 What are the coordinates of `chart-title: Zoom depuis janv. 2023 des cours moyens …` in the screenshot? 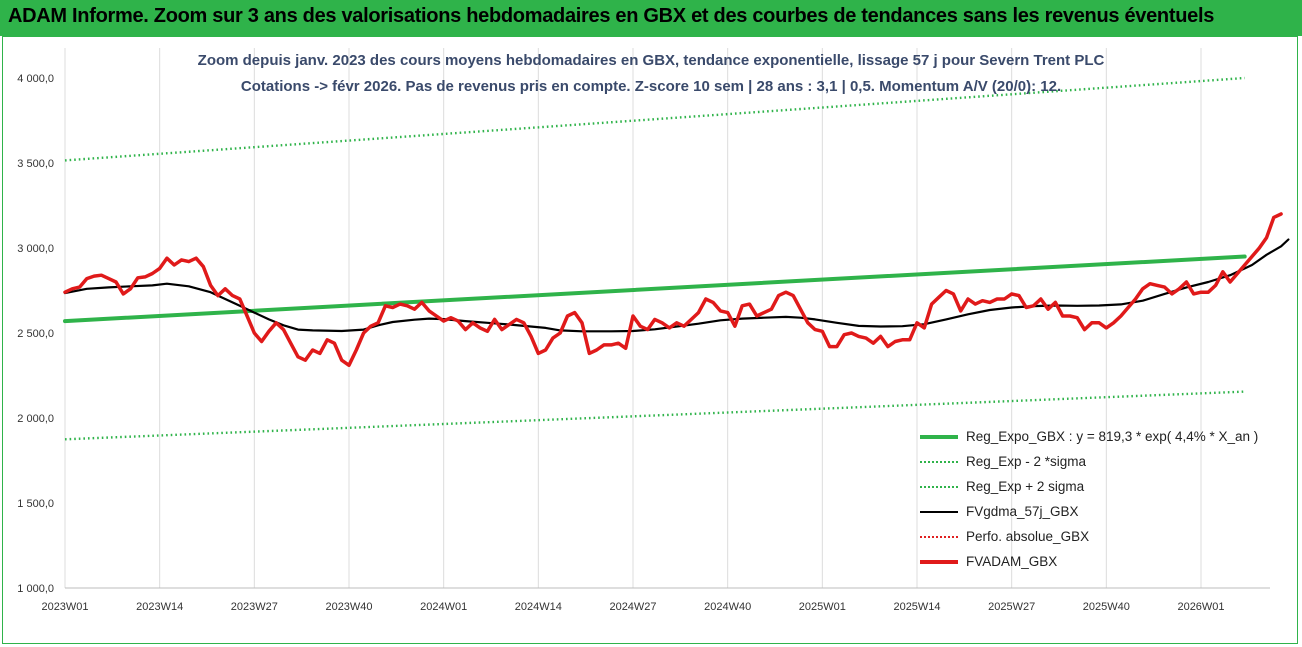 It's located at (651, 60).